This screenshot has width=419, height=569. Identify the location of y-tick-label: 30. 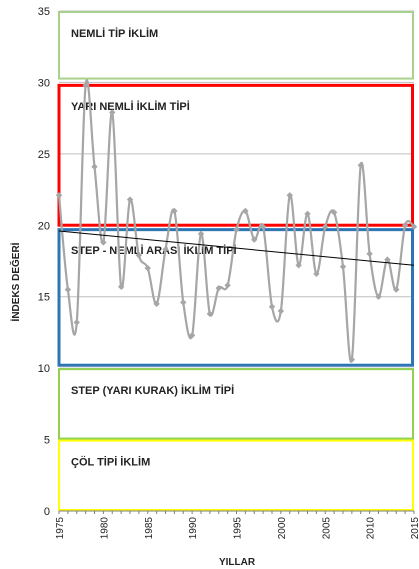
(44, 83).